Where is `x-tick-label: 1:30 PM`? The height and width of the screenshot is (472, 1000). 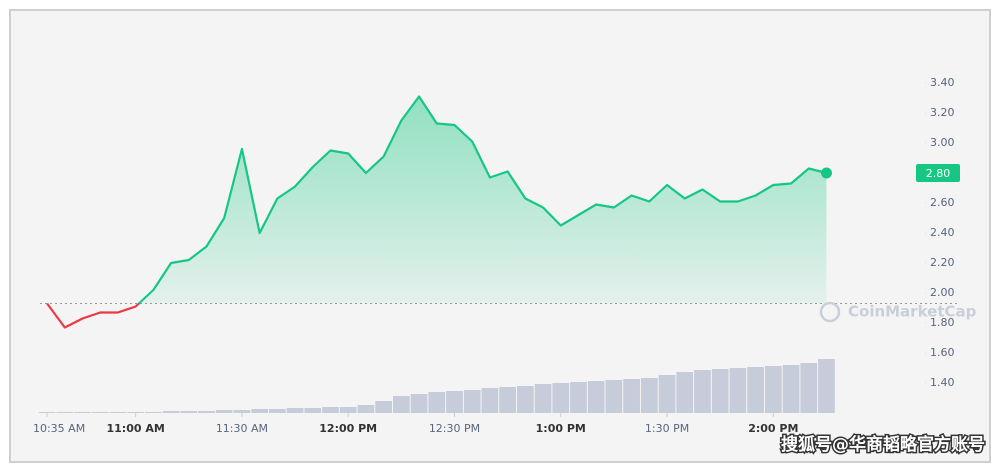
x-tick-label: 1:30 PM is located at coordinates (667, 428).